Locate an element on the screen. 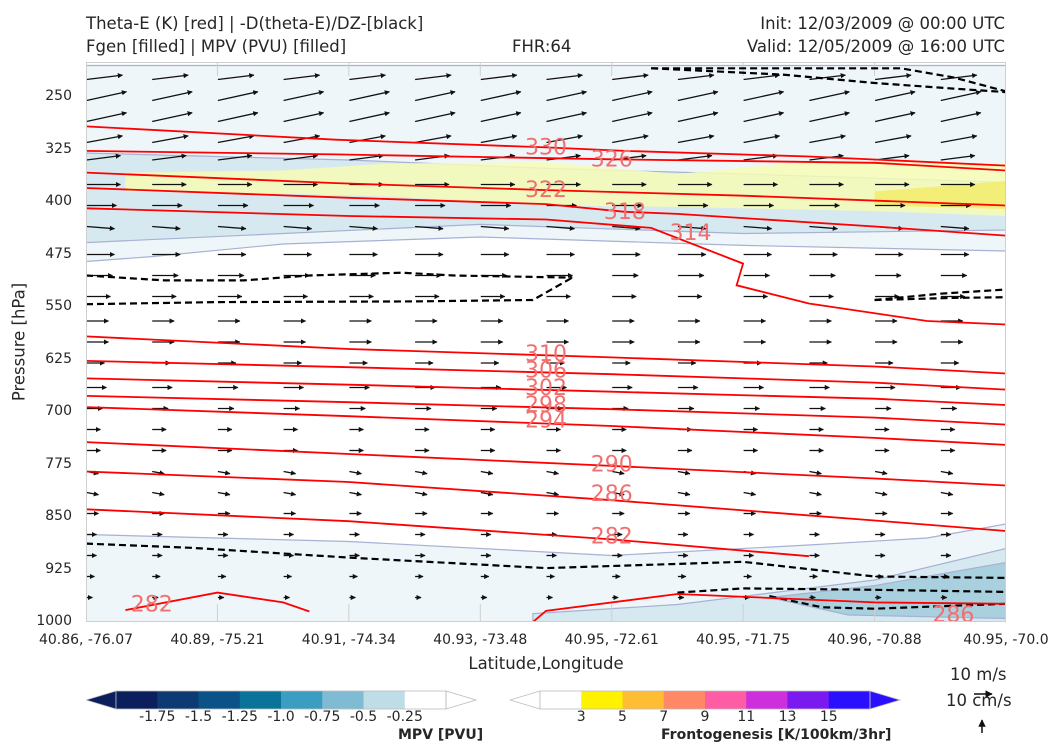 Image resolution: width=1050 pixels, height=750 pixels. y-tick-label: 475 is located at coordinates (58, 253).